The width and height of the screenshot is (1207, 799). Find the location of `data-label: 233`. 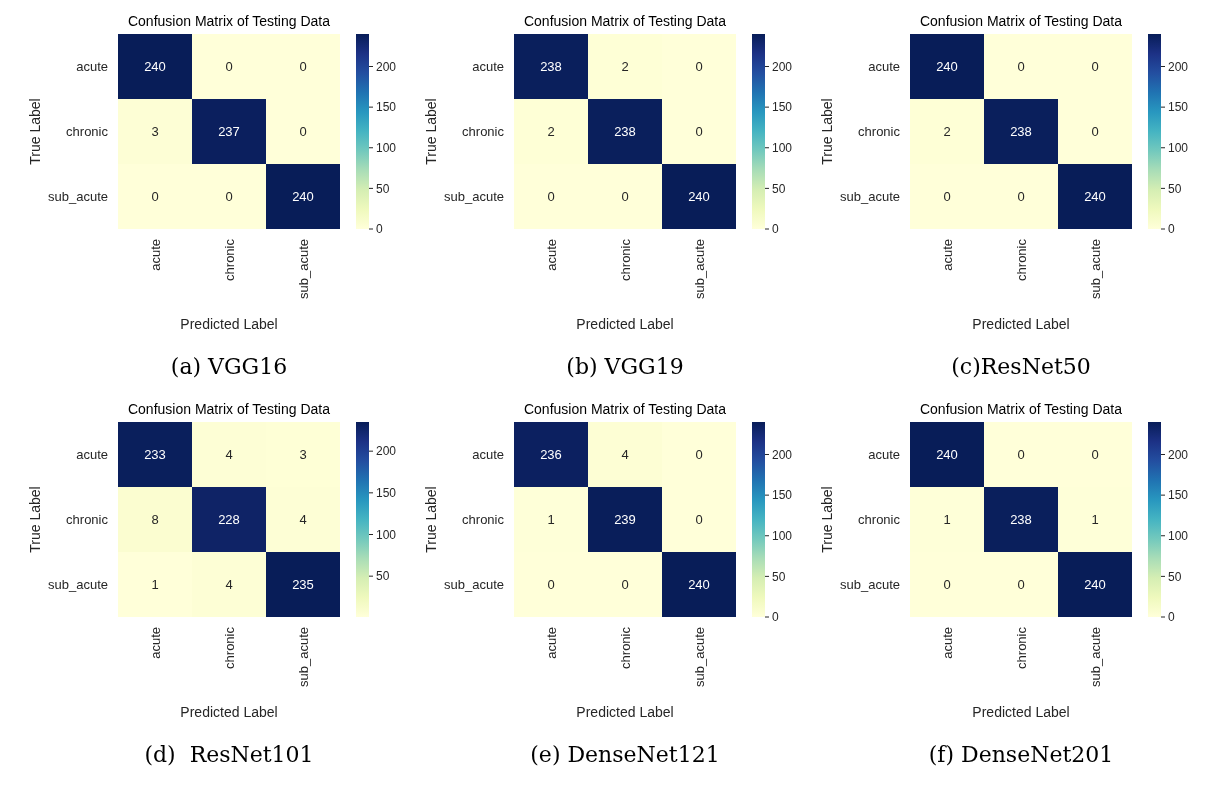

data-label: 233 is located at coordinates (155, 455).